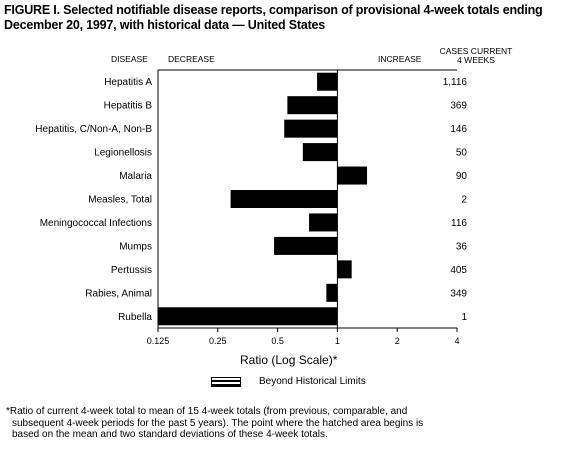 The height and width of the screenshot is (458, 566). I want to click on x-tick-label-4: 2, so click(397, 341).